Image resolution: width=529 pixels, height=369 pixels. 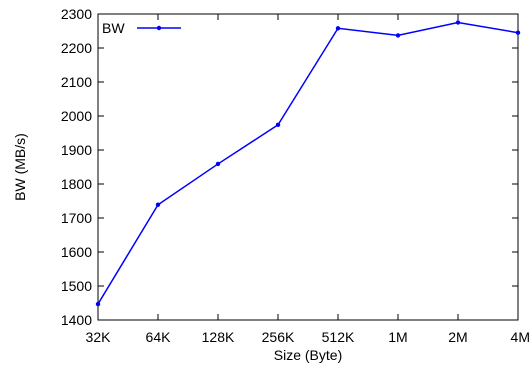 I want to click on legend: BW, so click(x=141, y=28).